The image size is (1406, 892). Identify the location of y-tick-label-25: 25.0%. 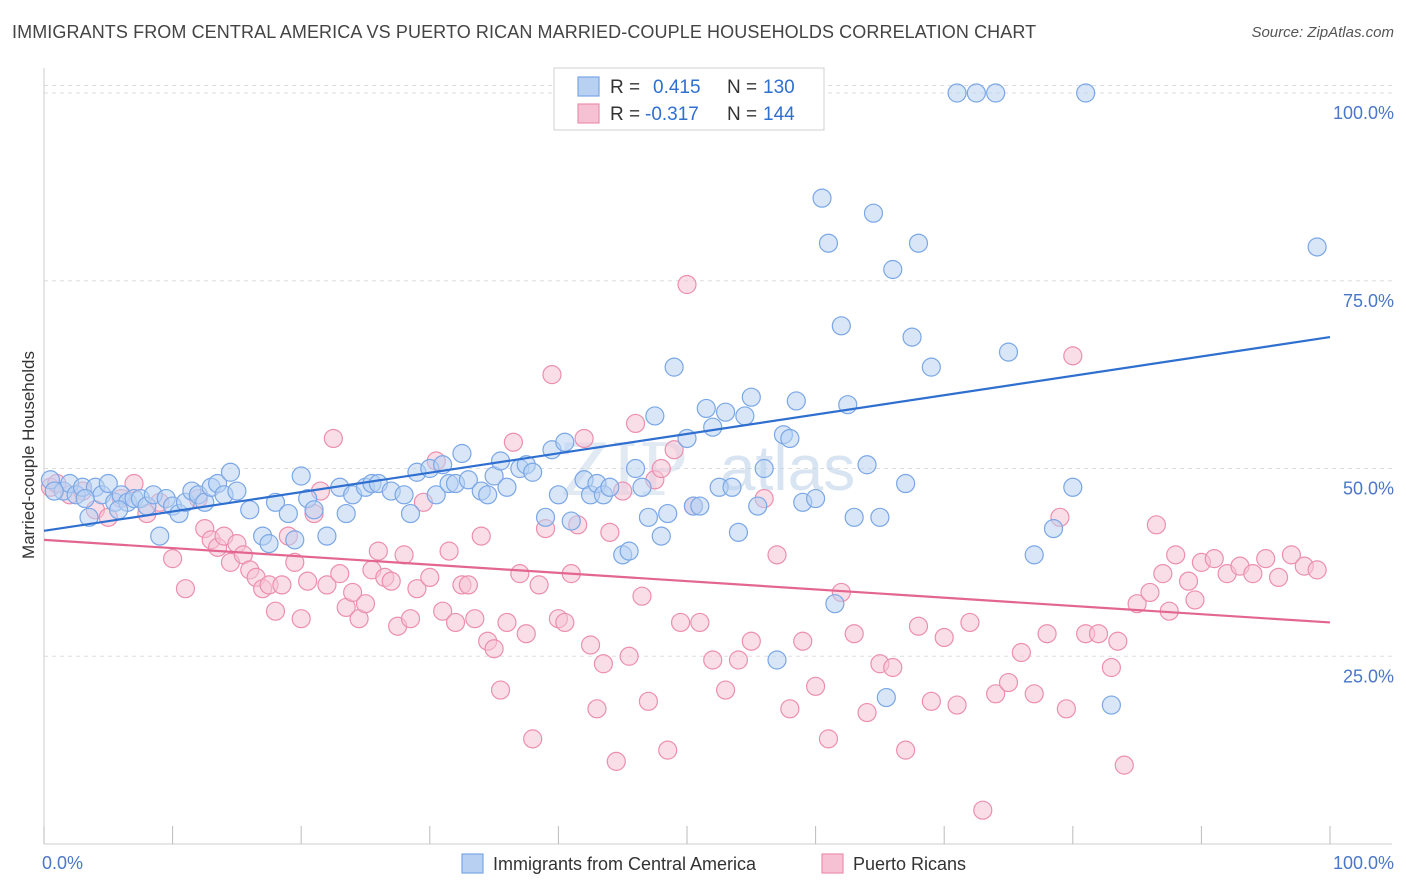
(1368, 676).